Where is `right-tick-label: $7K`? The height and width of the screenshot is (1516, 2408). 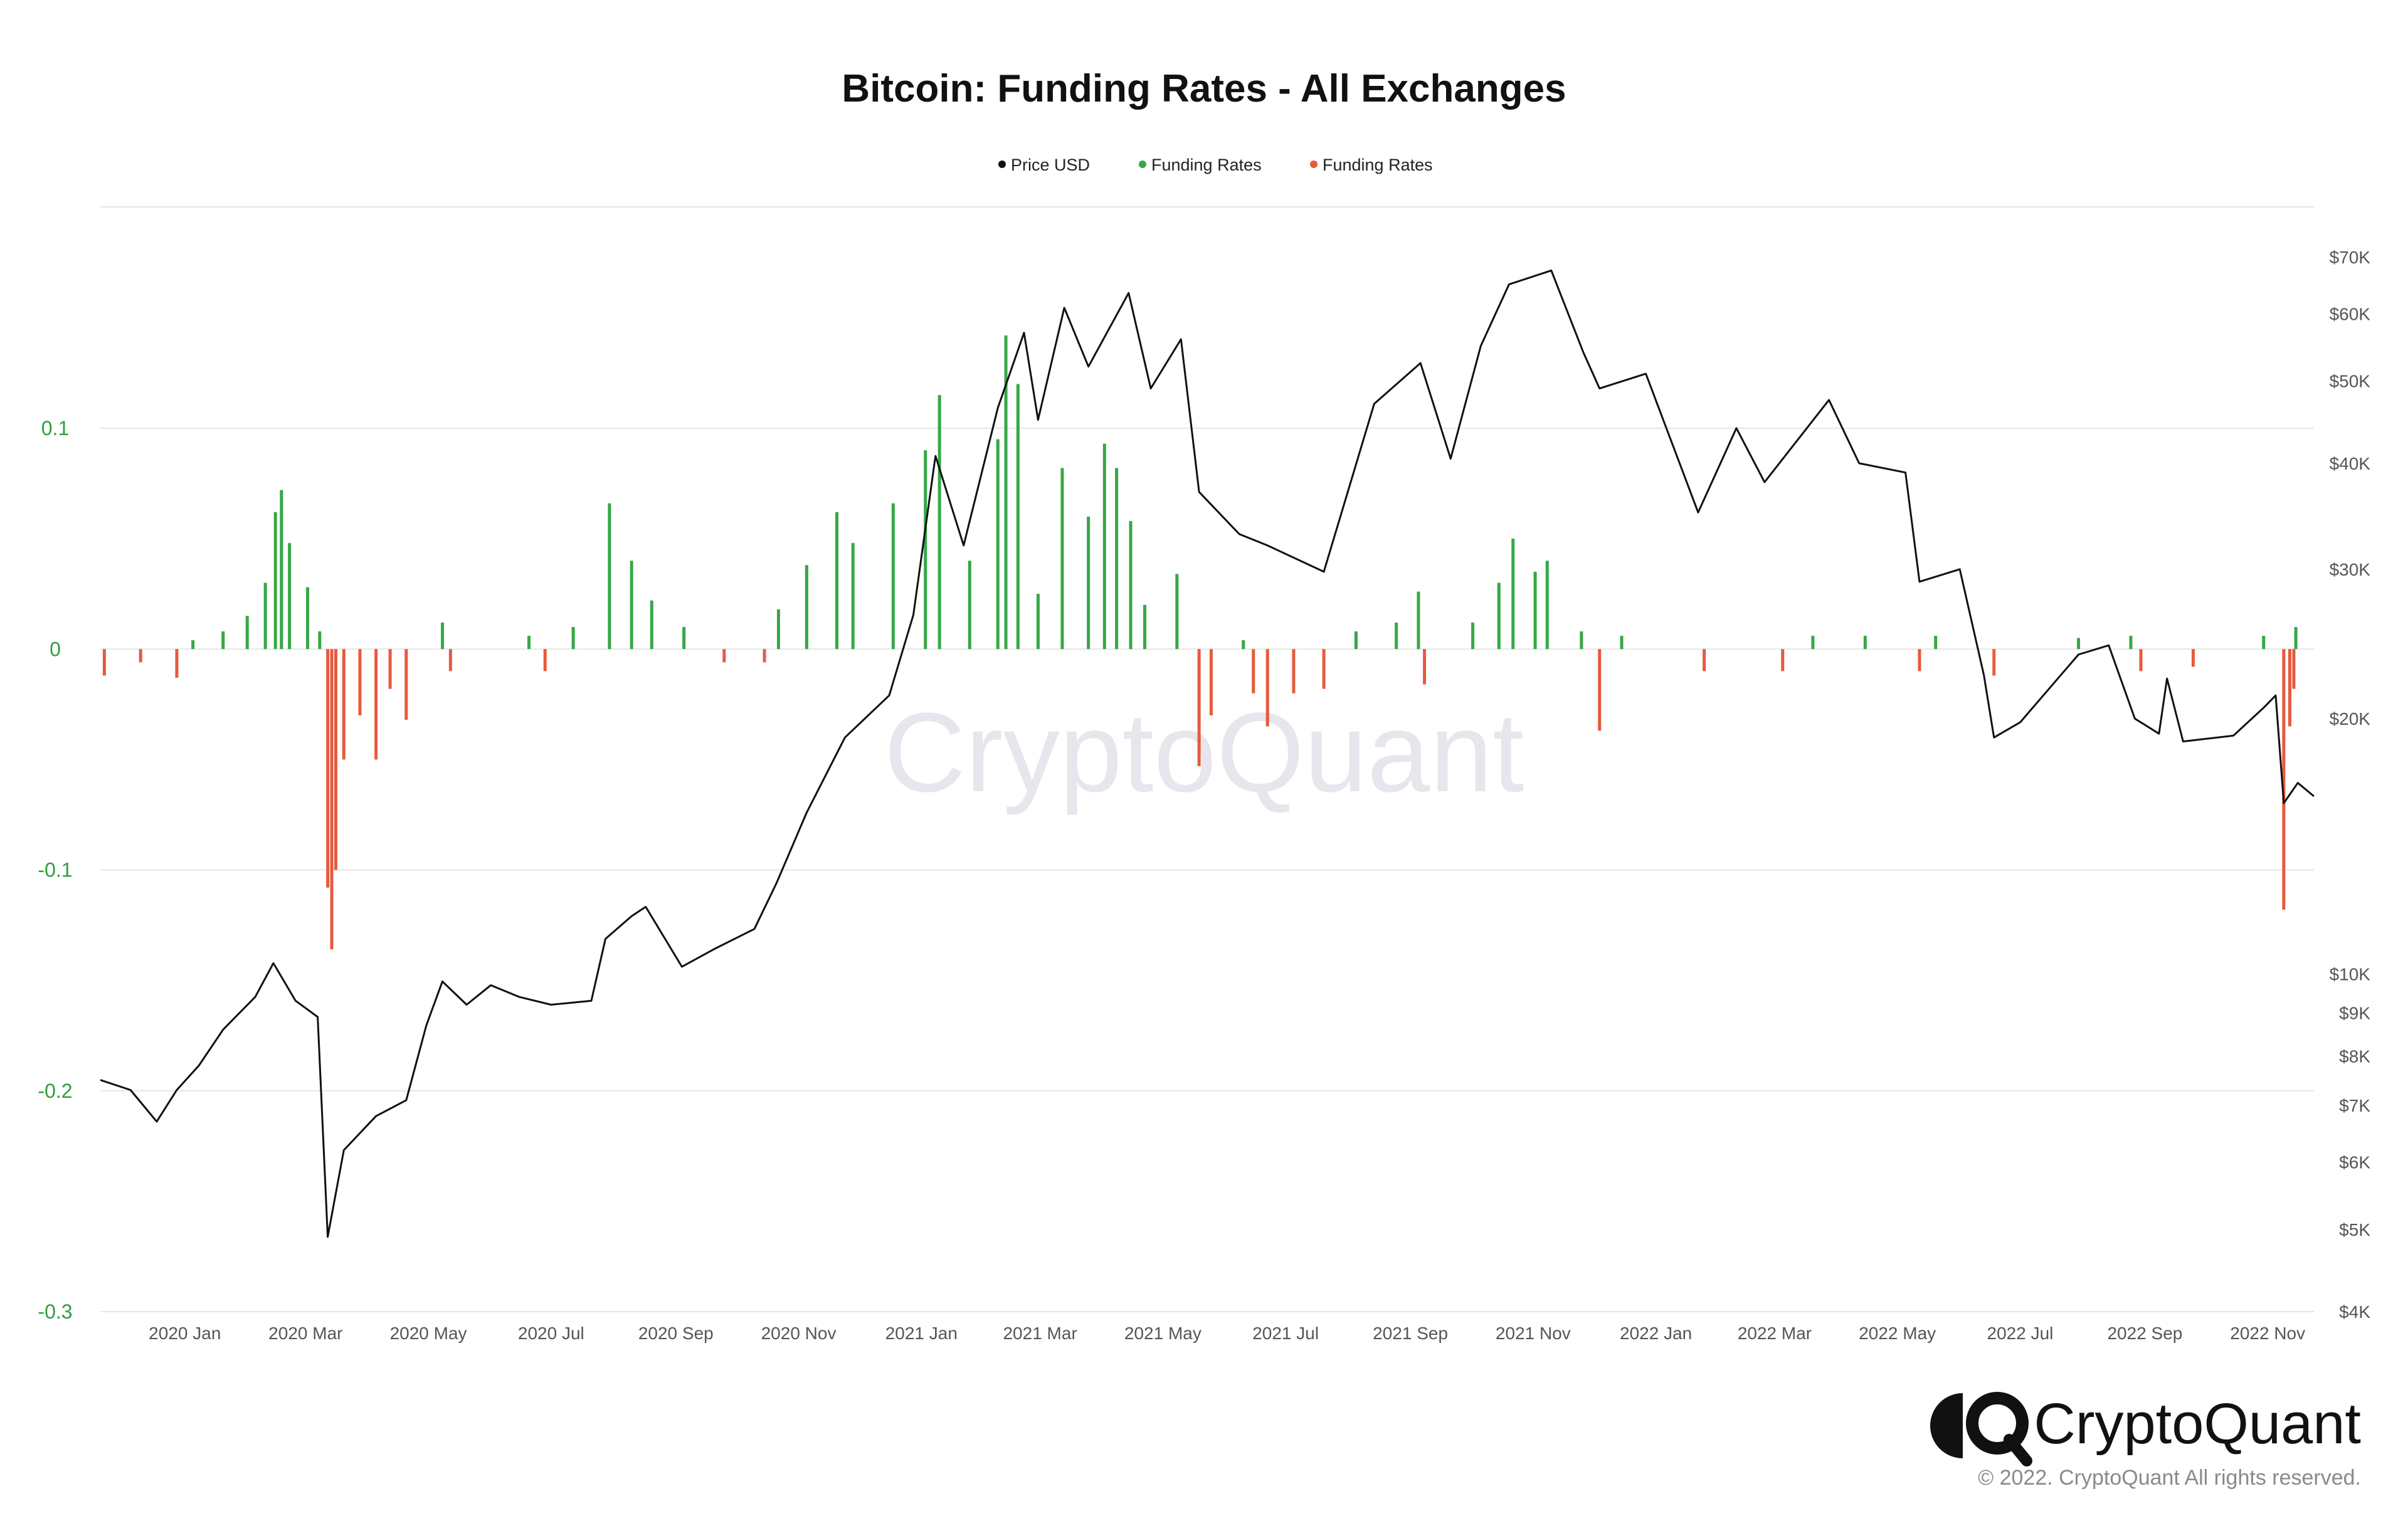
right-tick-label: $7K is located at coordinates (2354, 1105).